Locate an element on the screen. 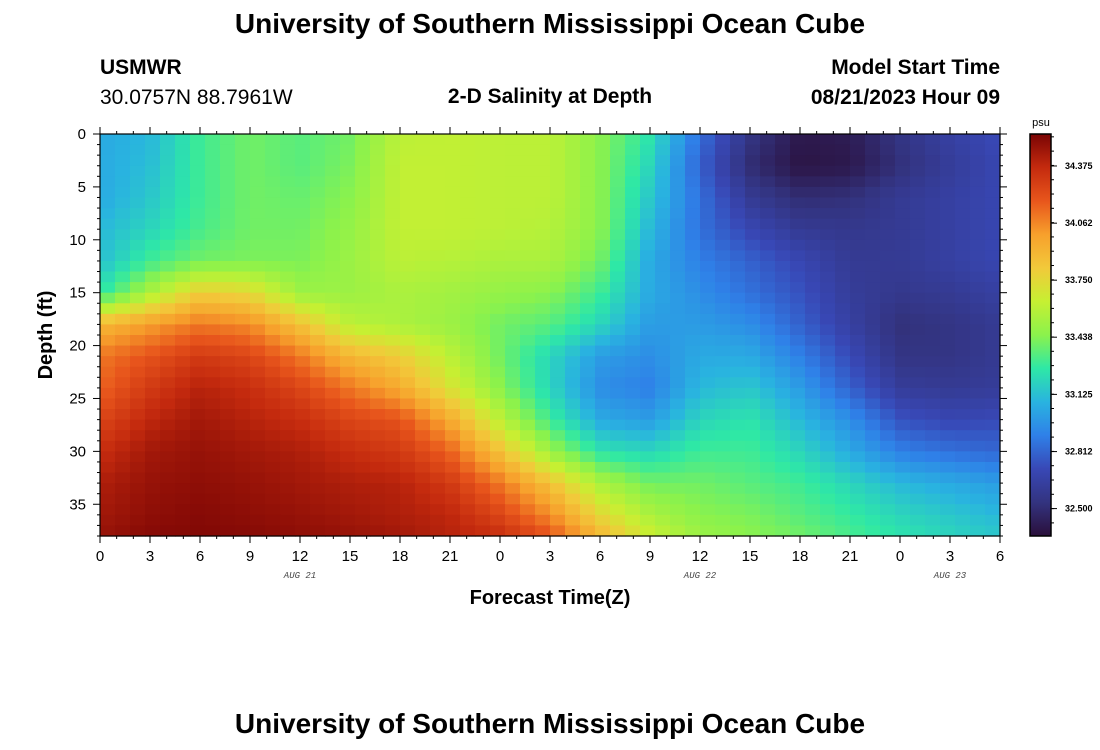  x-tick-label: 15 is located at coordinates (350, 556).